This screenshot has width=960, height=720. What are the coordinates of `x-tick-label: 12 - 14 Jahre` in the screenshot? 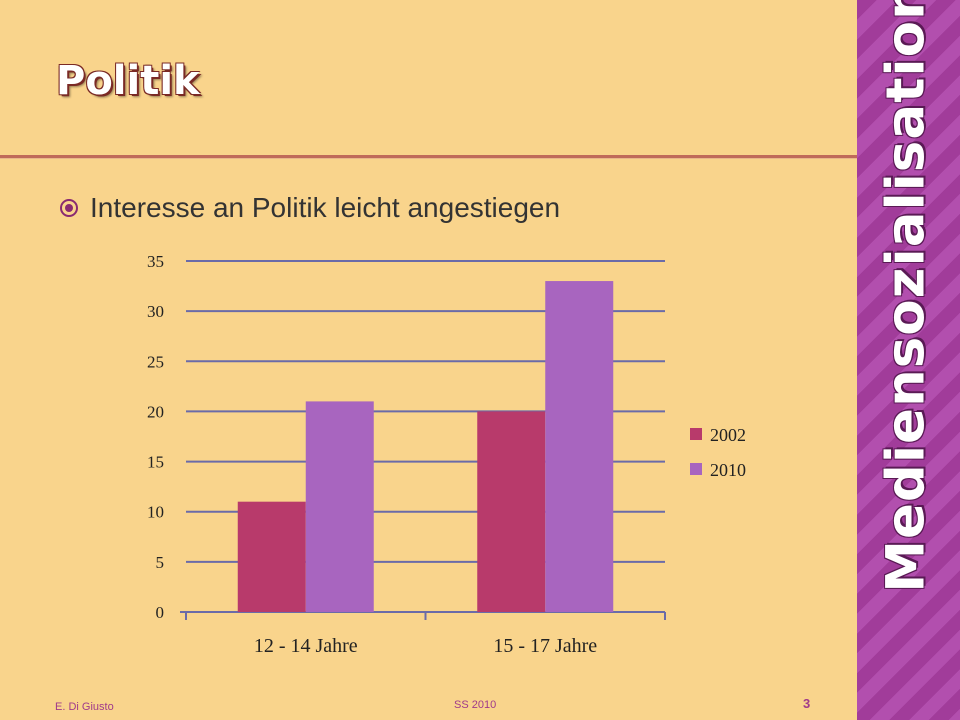 It's located at (306, 646).